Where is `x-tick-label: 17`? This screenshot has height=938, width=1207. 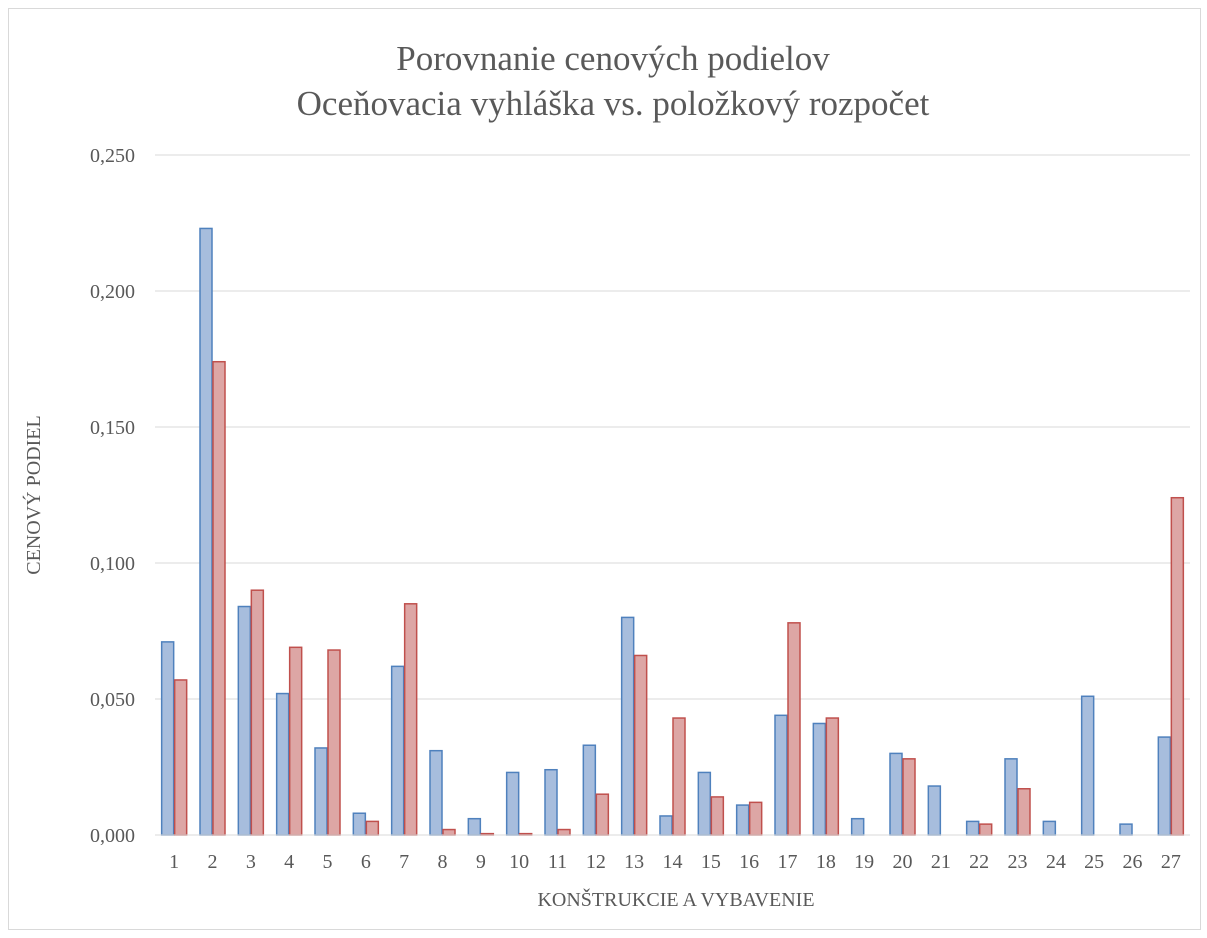 x-tick-label: 17 is located at coordinates (788, 862).